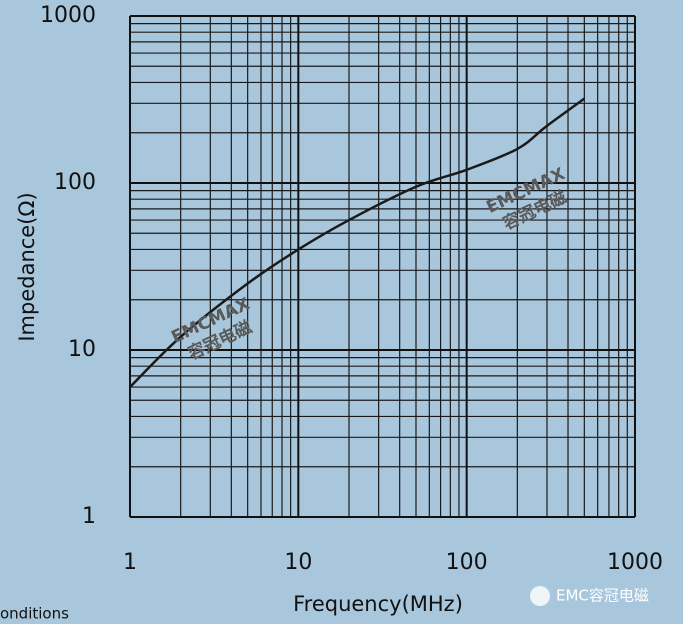 Image resolution: width=683 pixels, height=624 pixels. Describe the element at coordinates (378, 604) in the screenshot. I see `x-axis-label: Frequency(MHz)` at that location.